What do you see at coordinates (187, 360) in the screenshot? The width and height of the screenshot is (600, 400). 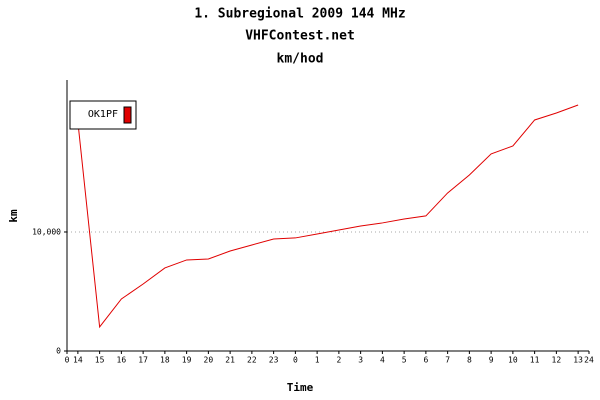 I see `x-tick-label: 19` at bounding box center [187, 360].